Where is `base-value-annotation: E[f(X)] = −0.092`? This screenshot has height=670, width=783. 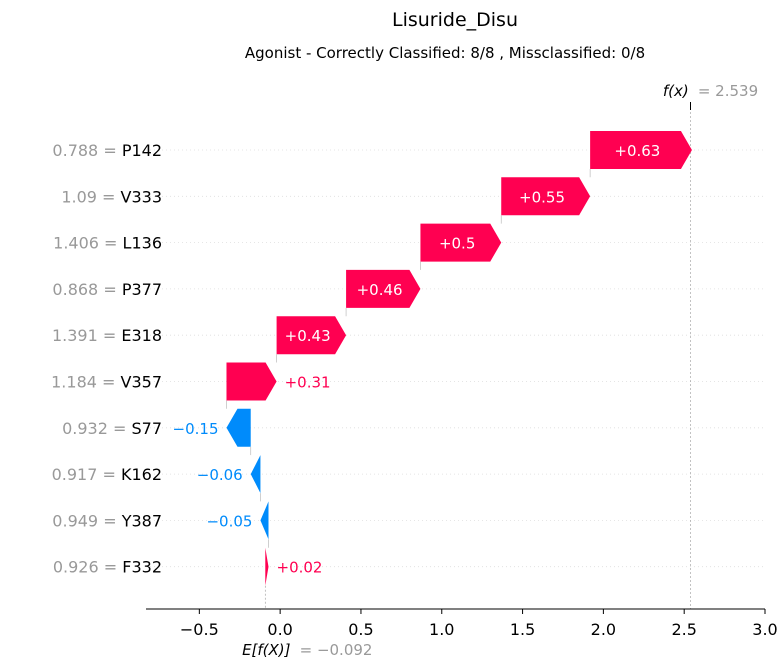
base-value-annotation: E[f(X)] = −0.092 is located at coordinates (307, 649).